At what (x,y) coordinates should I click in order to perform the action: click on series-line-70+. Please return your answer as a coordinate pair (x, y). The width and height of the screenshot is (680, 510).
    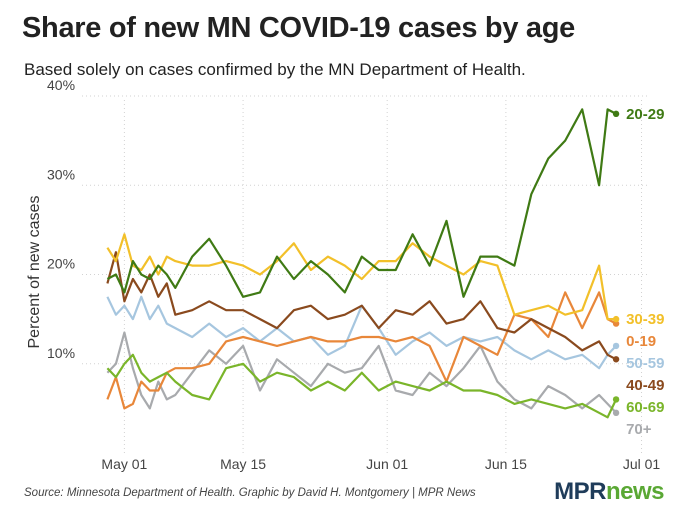
    Looking at the image, I should click on (361, 372).